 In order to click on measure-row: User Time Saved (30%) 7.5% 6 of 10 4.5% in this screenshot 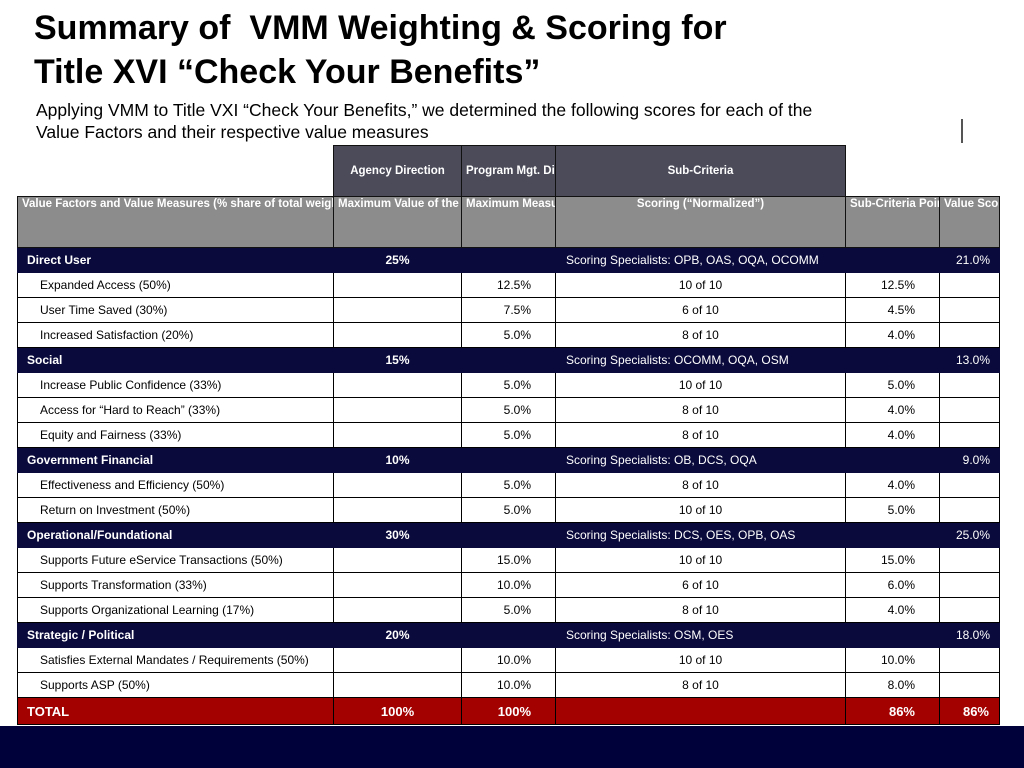, I will do `click(508, 310)`.